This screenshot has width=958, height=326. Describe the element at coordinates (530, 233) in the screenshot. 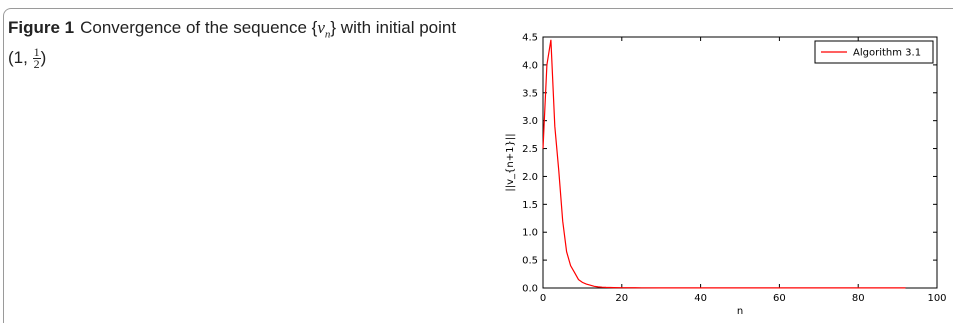

I see `y-tick-label: 1.0` at that location.